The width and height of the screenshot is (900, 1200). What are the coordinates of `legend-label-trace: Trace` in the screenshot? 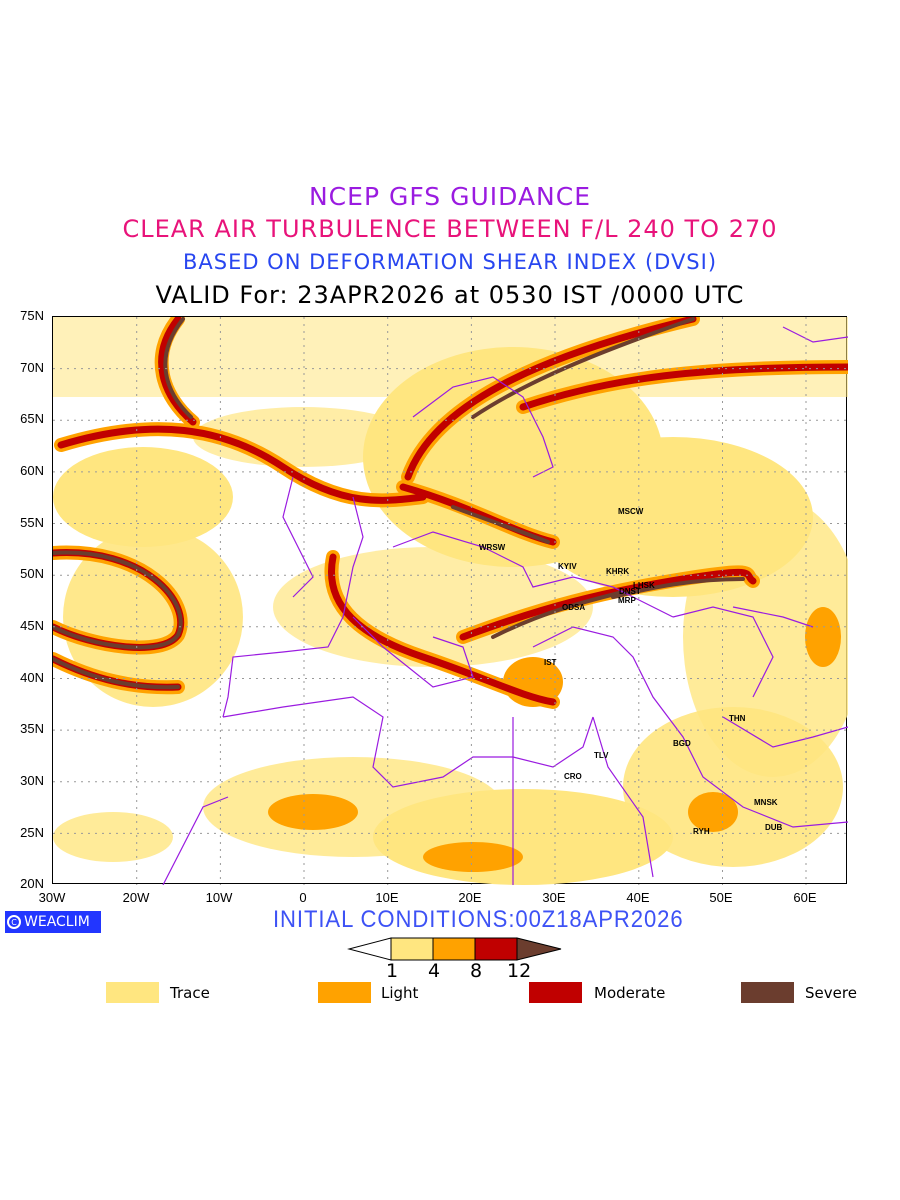 It's located at (190, 993).